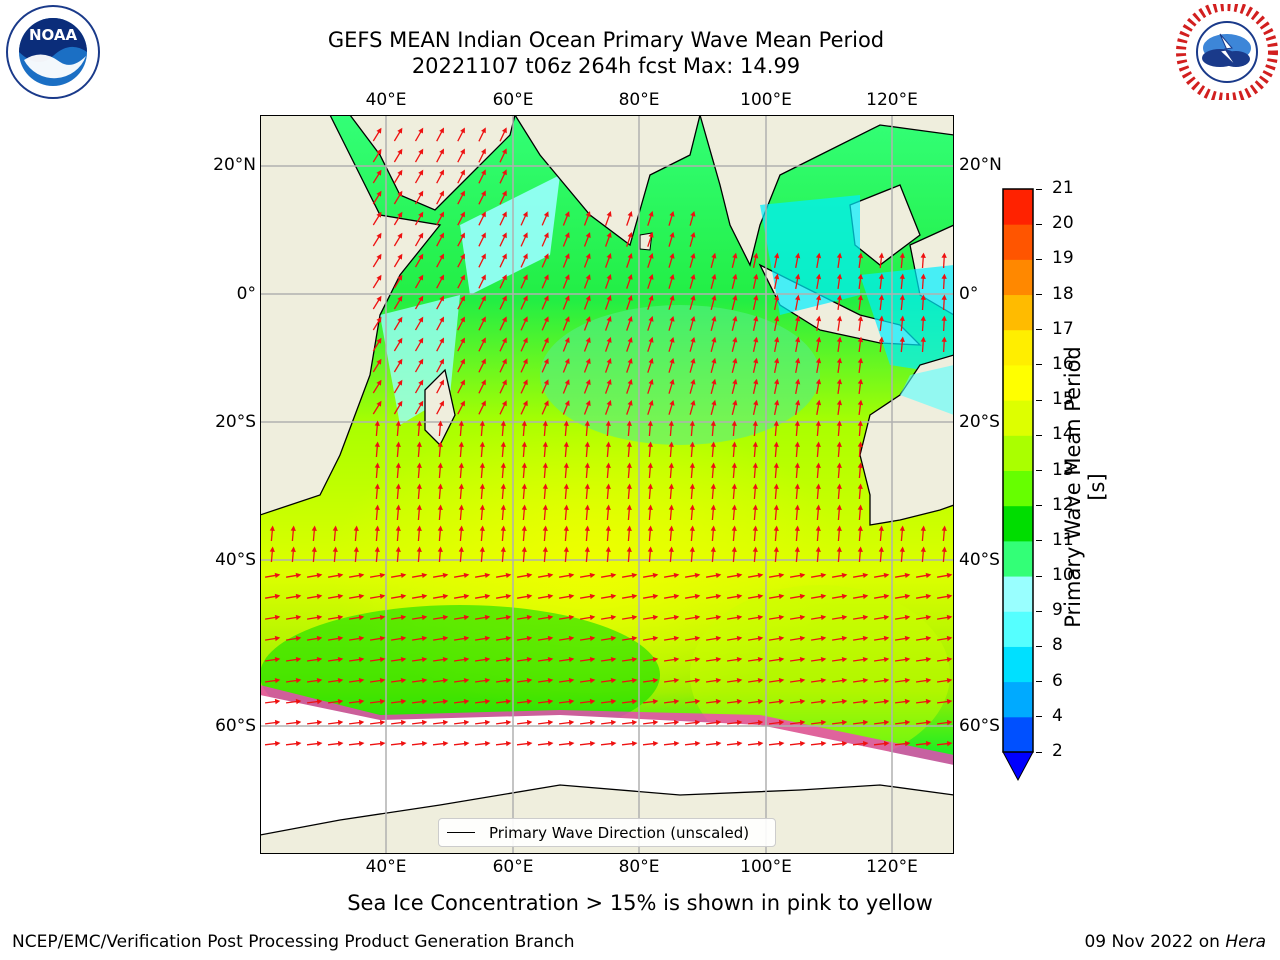 The width and height of the screenshot is (1280, 960). Describe the element at coordinates (1018, 207) in the screenshot. I see `colorbar-segment` at that location.